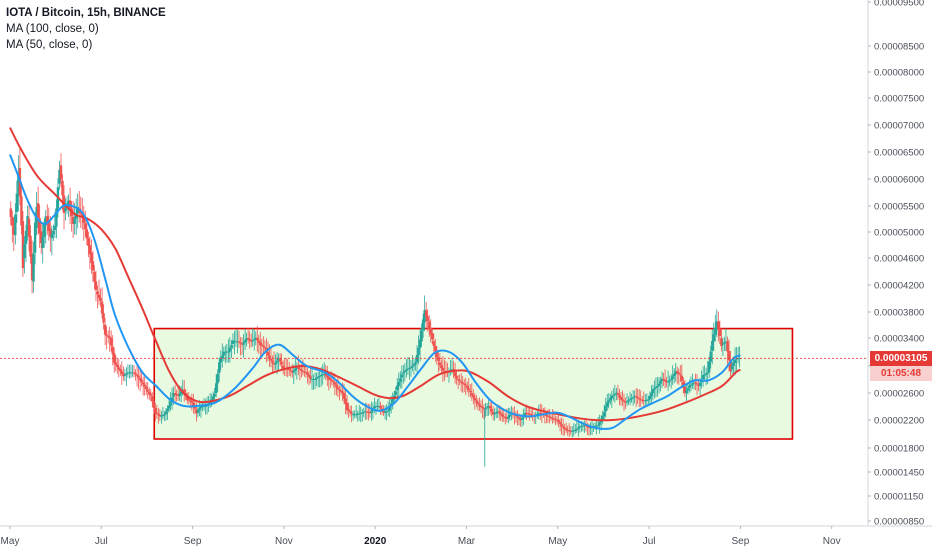  Describe the element at coordinates (832, 541) in the screenshot. I see `x-tick-label: Nov` at that location.